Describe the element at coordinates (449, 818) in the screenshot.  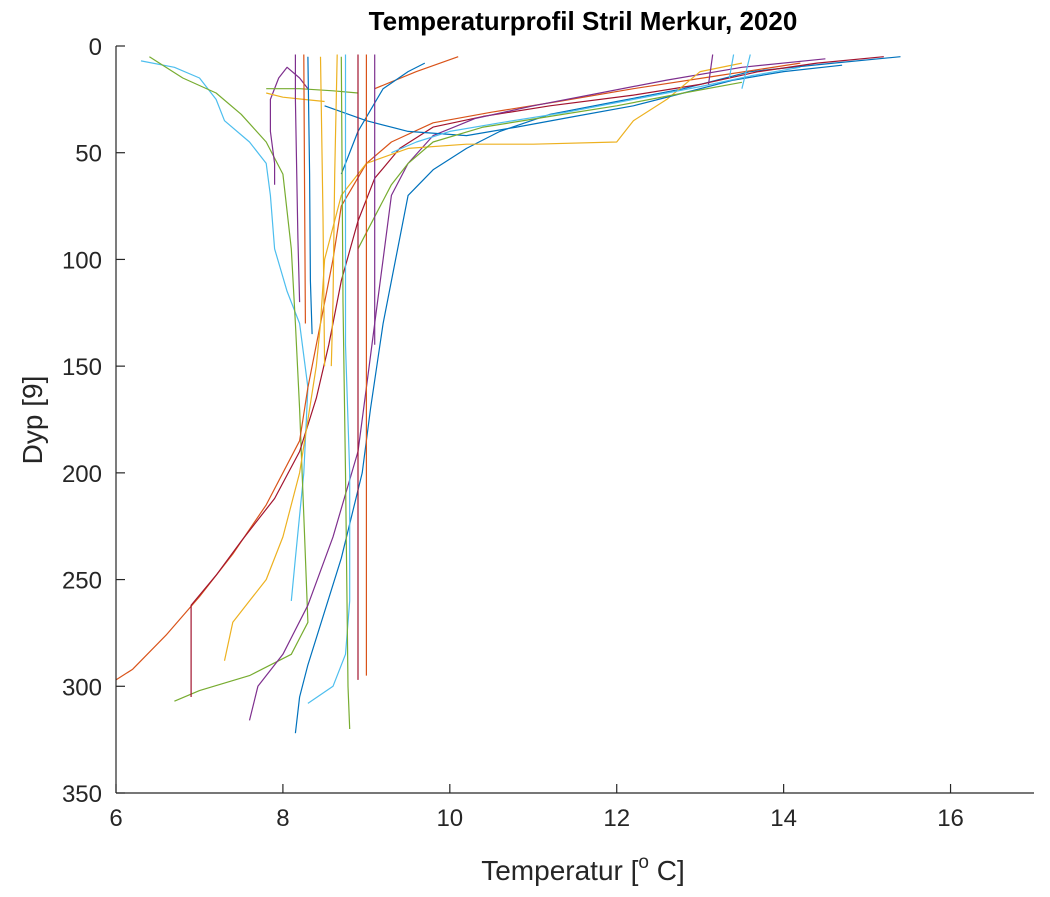
I see `x-tick-label: 10` at that location.